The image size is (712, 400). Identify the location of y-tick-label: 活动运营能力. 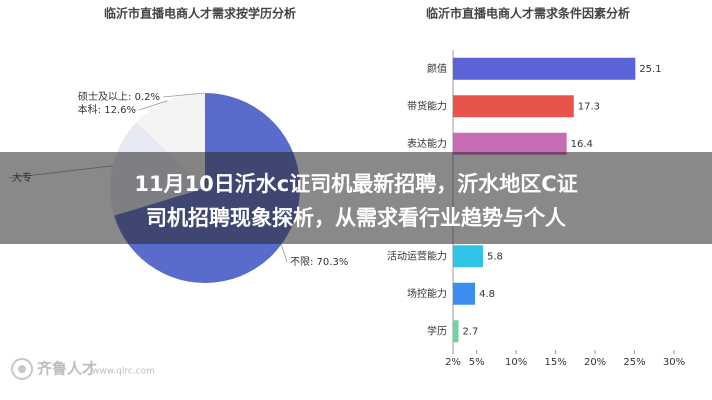
(417, 255).